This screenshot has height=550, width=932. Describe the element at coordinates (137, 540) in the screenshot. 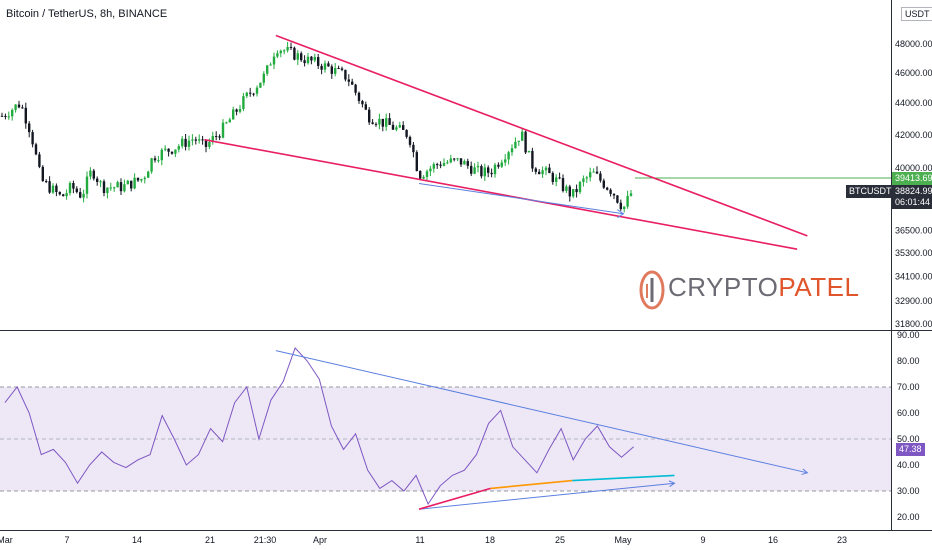

I see `time-tick: 14` at that location.